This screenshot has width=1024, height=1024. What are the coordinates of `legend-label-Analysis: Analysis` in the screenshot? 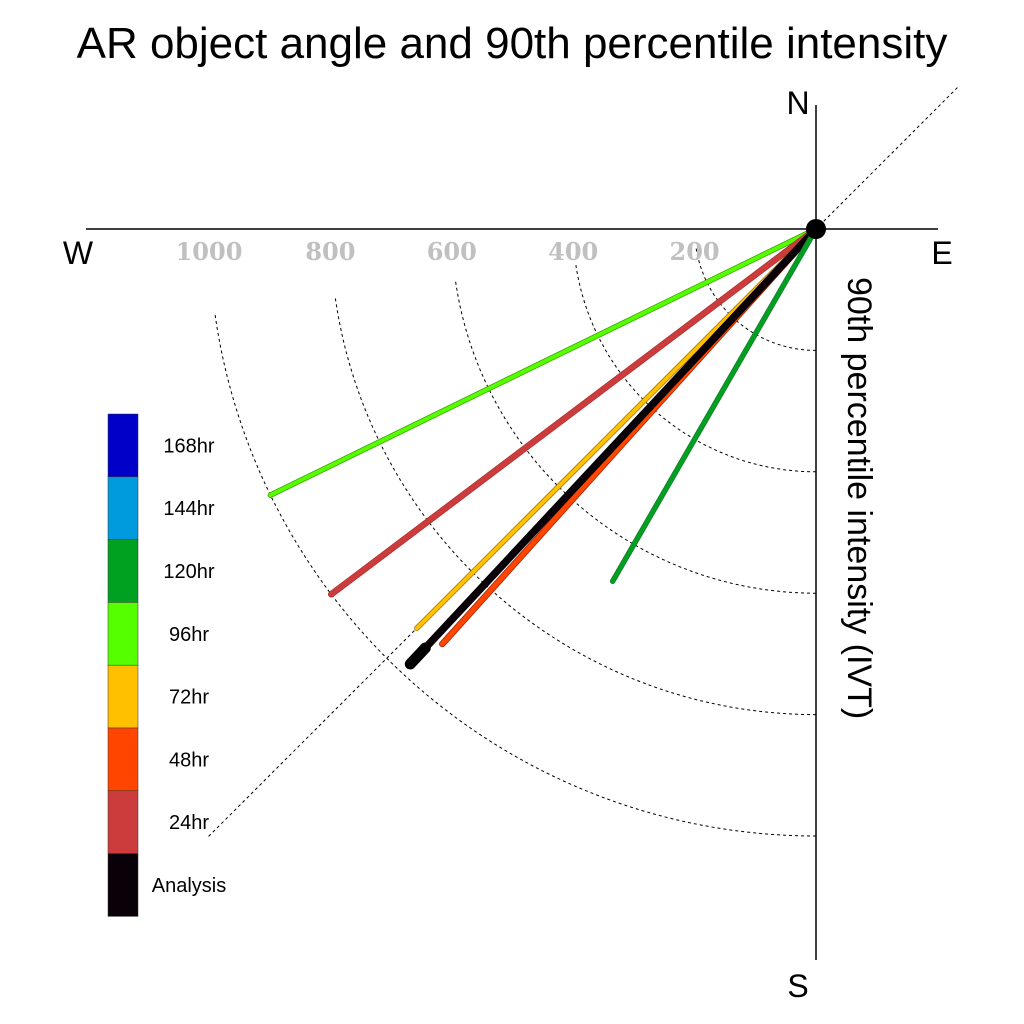 It's located at (189, 886).